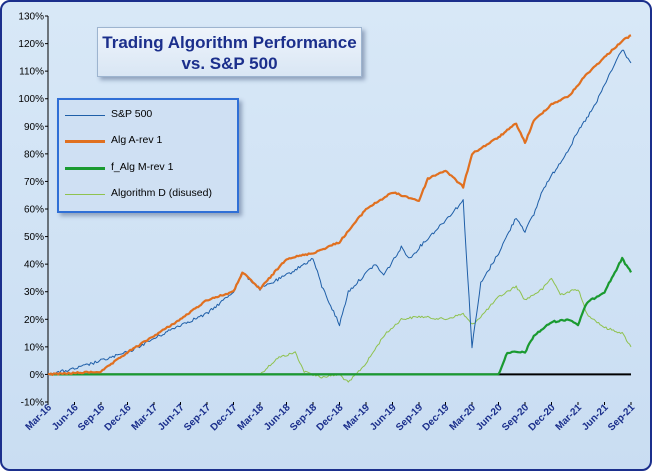 The width and height of the screenshot is (652, 471). What do you see at coordinates (34, 320) in the screenshot?
I see `y-tick-label: 20%` at bounding box center [34, 320].